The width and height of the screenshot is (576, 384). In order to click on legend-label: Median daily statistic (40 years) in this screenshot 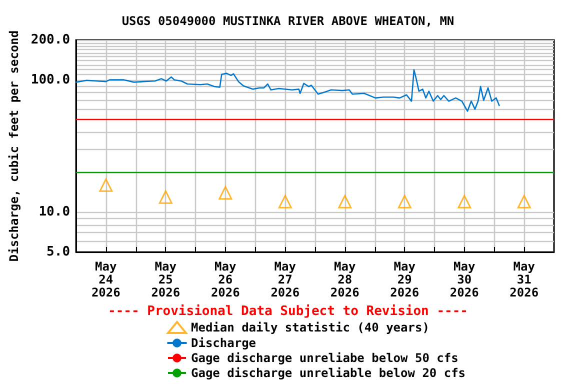, I will do `click(310, 327)`.